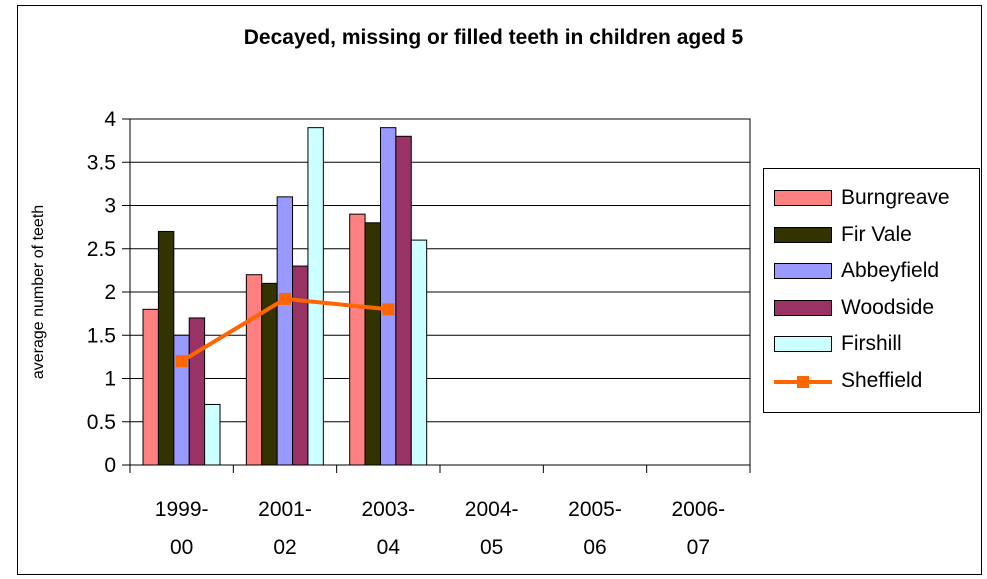 The width and height of the screenshot is (987, 579). Describe the element at coordinates (284, 547) in the screenshot. I see `x-tick-label: 02` at that location.